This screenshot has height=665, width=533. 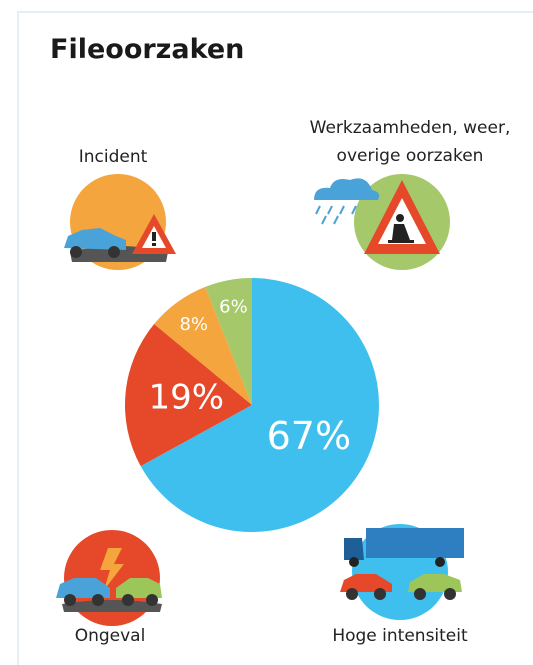 I want to click on value-label: 6%, so click(x=233, y=307).